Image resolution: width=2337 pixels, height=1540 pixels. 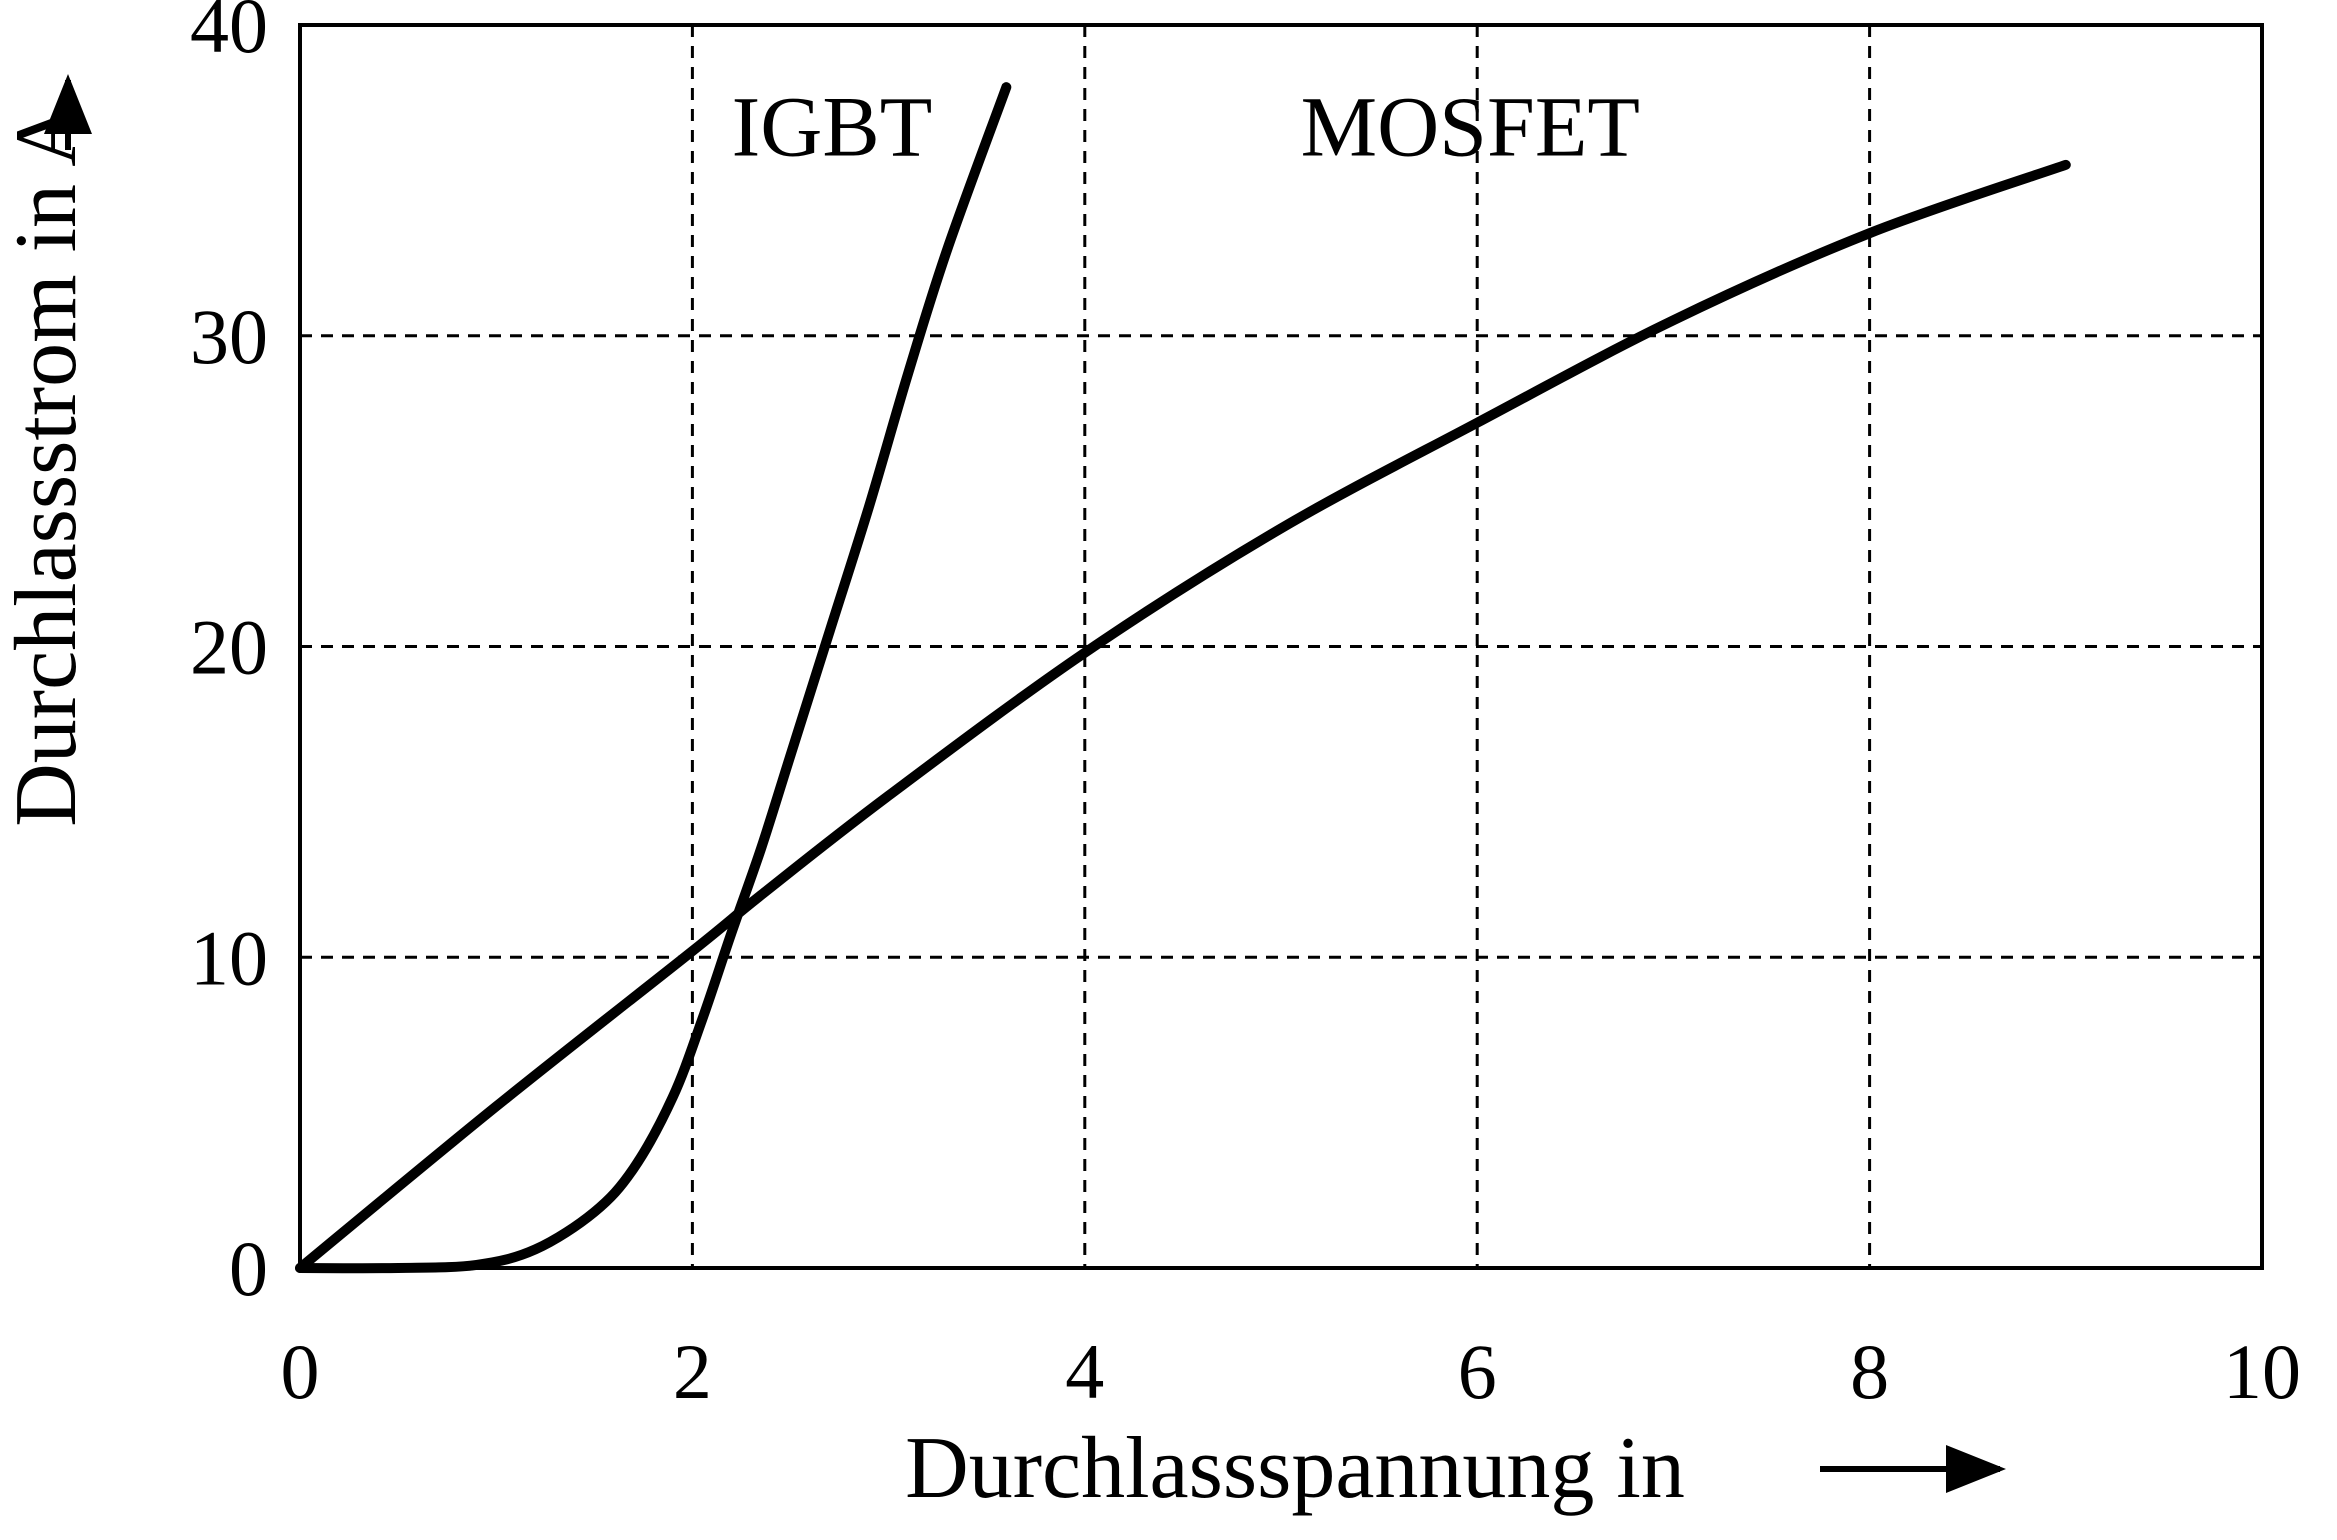 I want to click on y-tick-labels: 0 10 20 30 40, so click(x=229, y=656).